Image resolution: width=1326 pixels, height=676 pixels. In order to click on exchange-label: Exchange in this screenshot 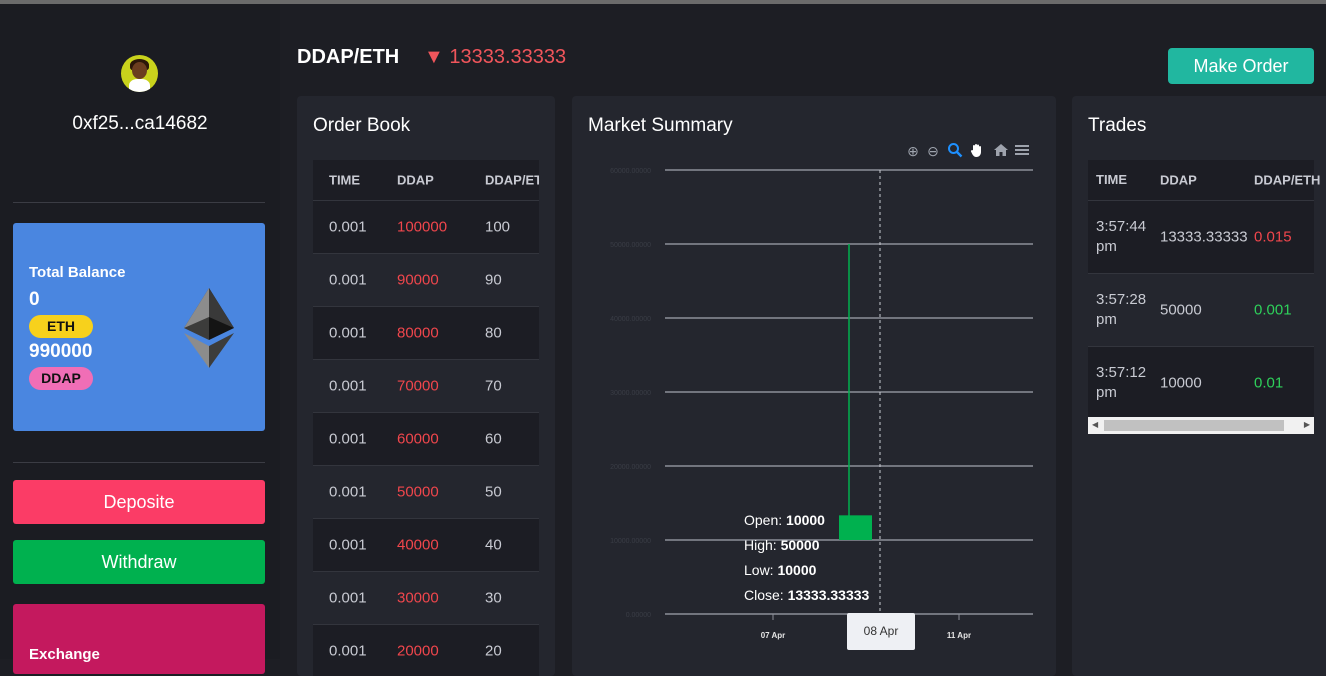, I will do `click(64, 654)`.